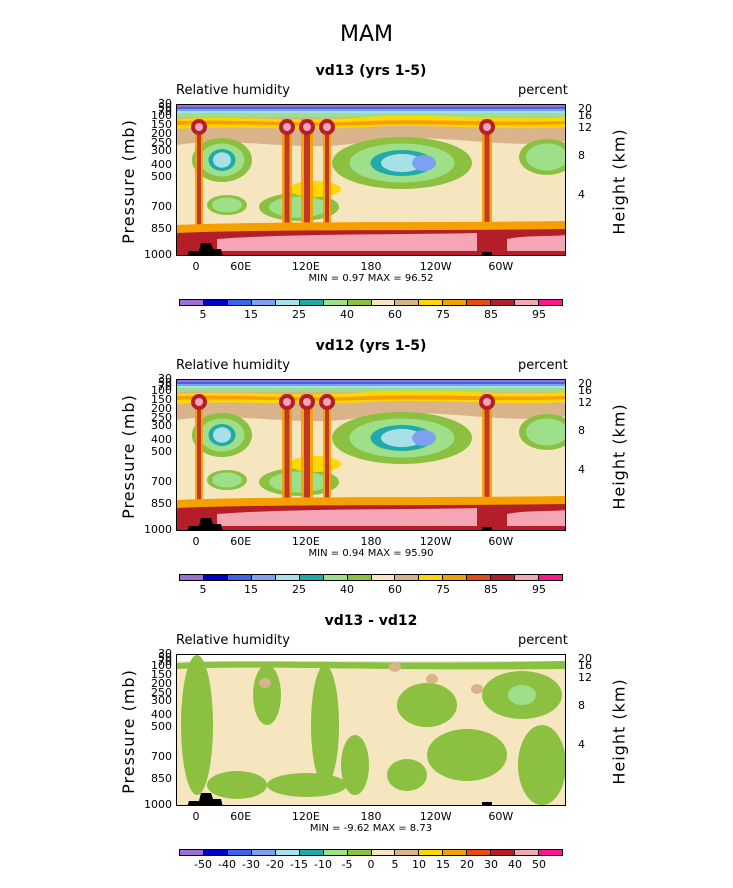  What do you see at coordinates (161, 757) in the screenshot?
I see `pressure-tick: 700` at bounding box center [161, 757].